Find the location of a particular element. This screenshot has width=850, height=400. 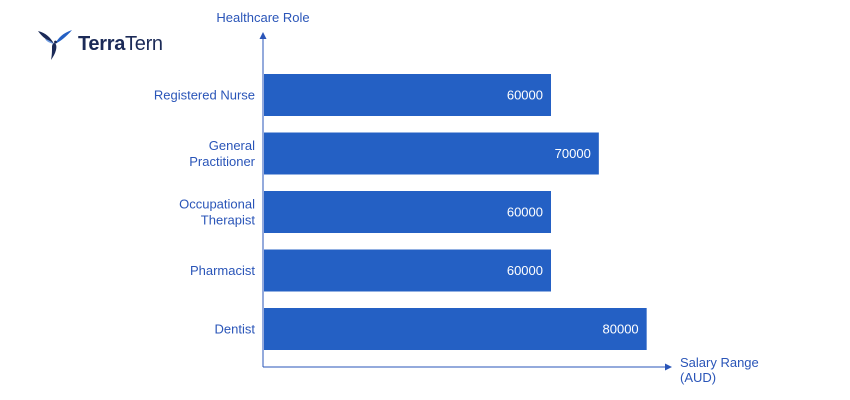

brand-name: TerraTern is located at coordinates (120, 44).